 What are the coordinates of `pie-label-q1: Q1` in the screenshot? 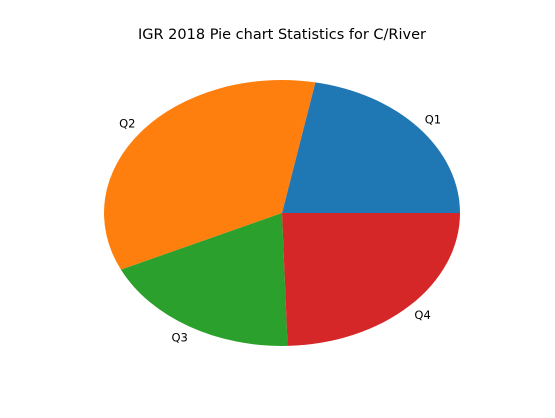 It's located at (433, 120).